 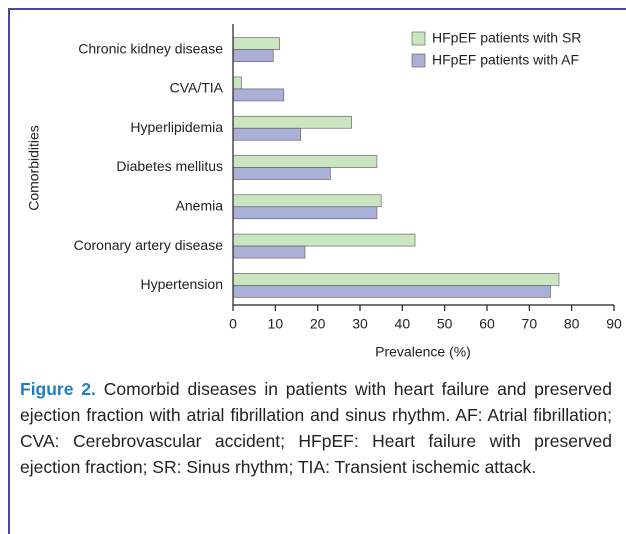 I want to click on y-tick-label: Anemia, so click(x=200, y=205).